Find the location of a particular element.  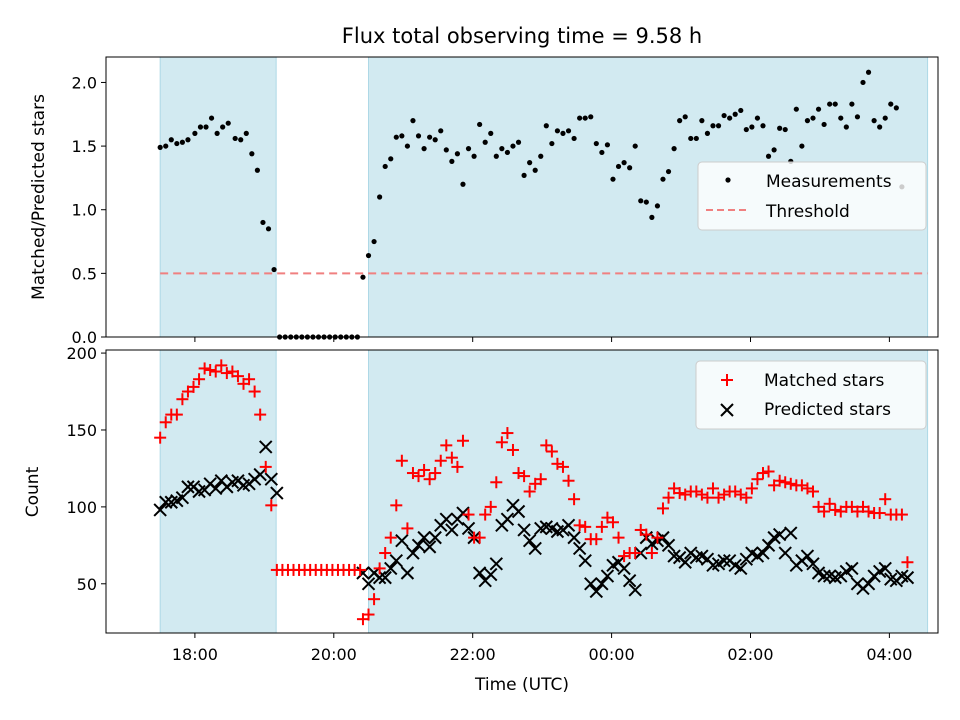

y-tick-label: 1.5 is located at coordinates (84, 146).